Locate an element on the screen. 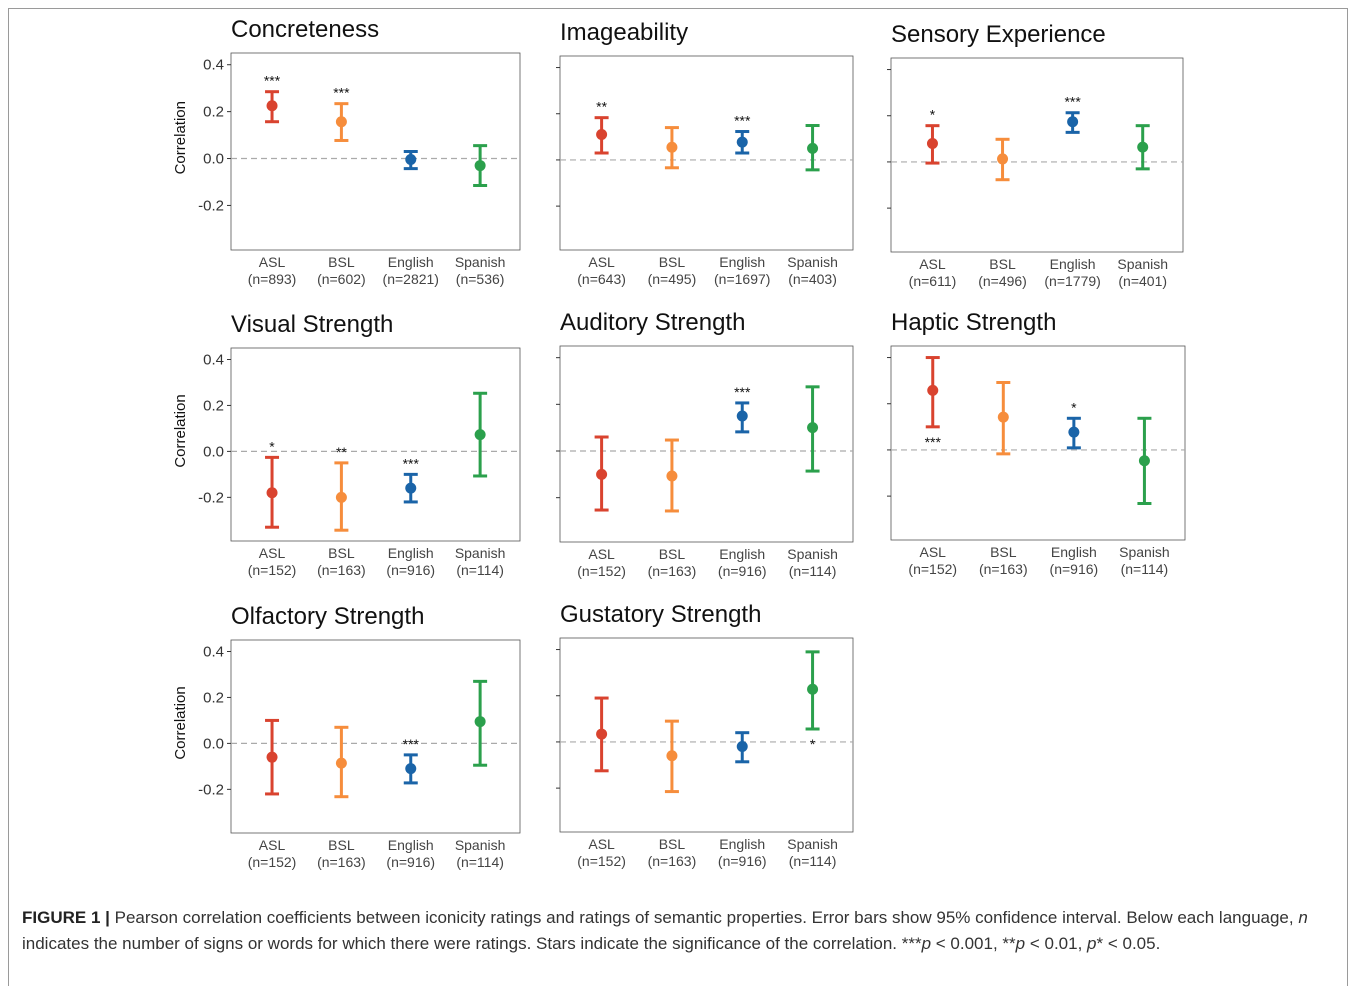 The height and width of the screenshot is (986, 1357). x-tick-sublabel: (n=401) is located at coordinates (1142, 281).